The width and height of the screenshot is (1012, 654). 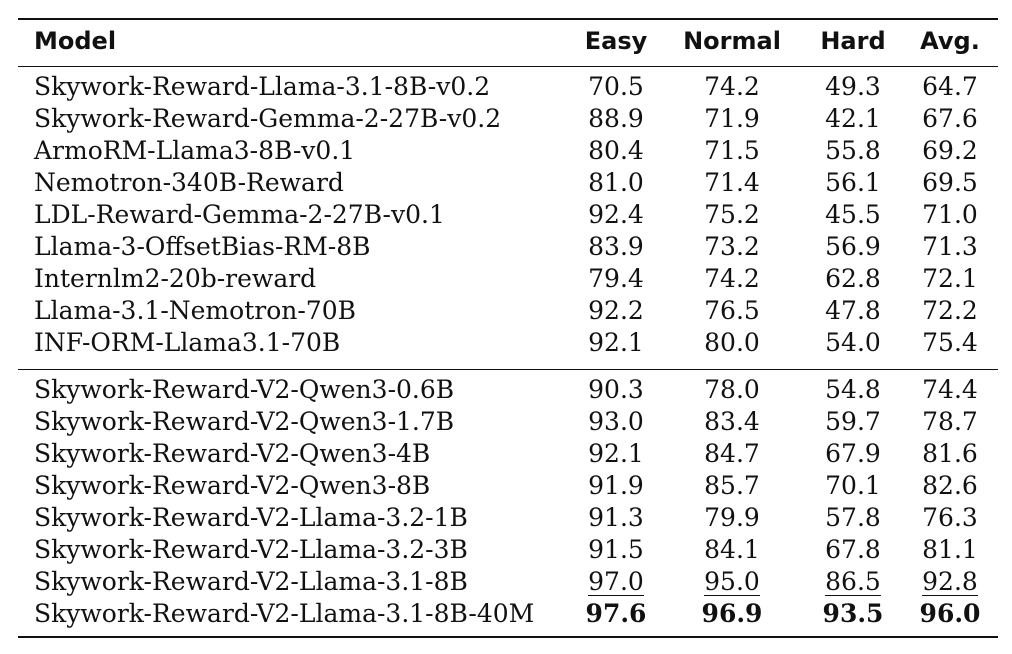 I want to click on easy-score: 92.4, so click(x=616, y=214).